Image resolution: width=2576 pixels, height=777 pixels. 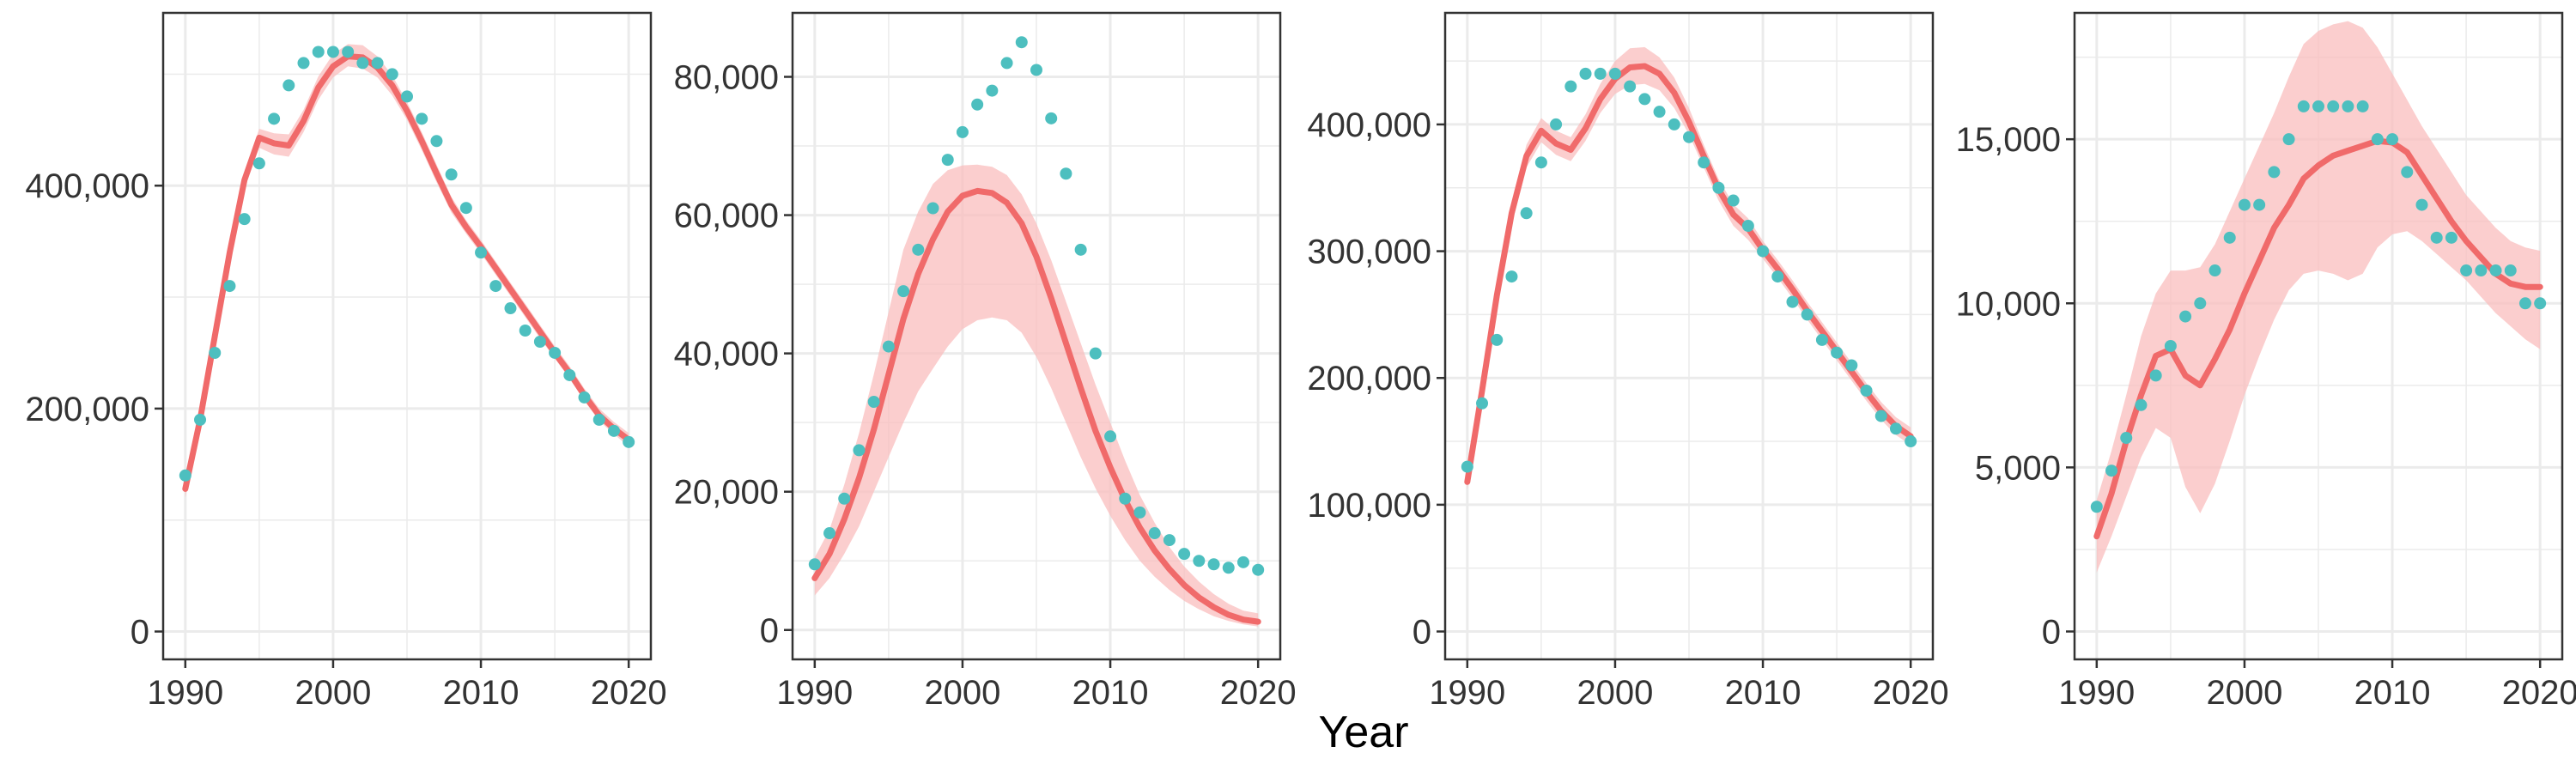 What do you see at coordinates (629, 693) in the screenshot?
I see `x-tick-label: 2020` at bounding box center [629, 693].